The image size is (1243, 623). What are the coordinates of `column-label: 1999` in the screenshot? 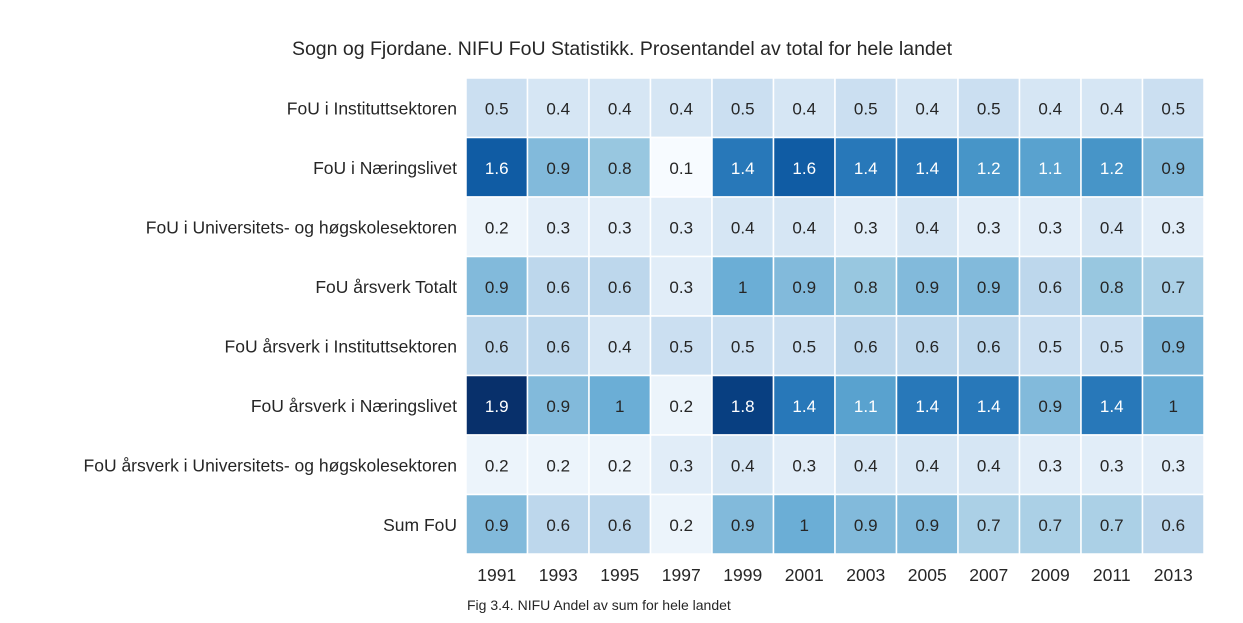 It's located at (742, 575).